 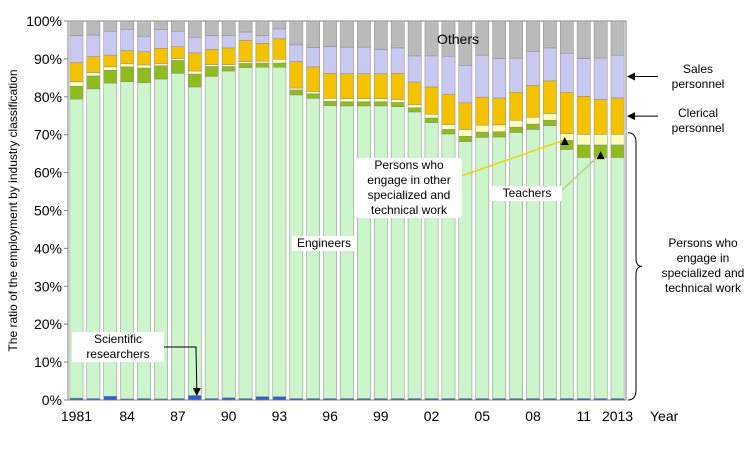 I want to click on x-tick-label: 11, so click(x=583, y=416).